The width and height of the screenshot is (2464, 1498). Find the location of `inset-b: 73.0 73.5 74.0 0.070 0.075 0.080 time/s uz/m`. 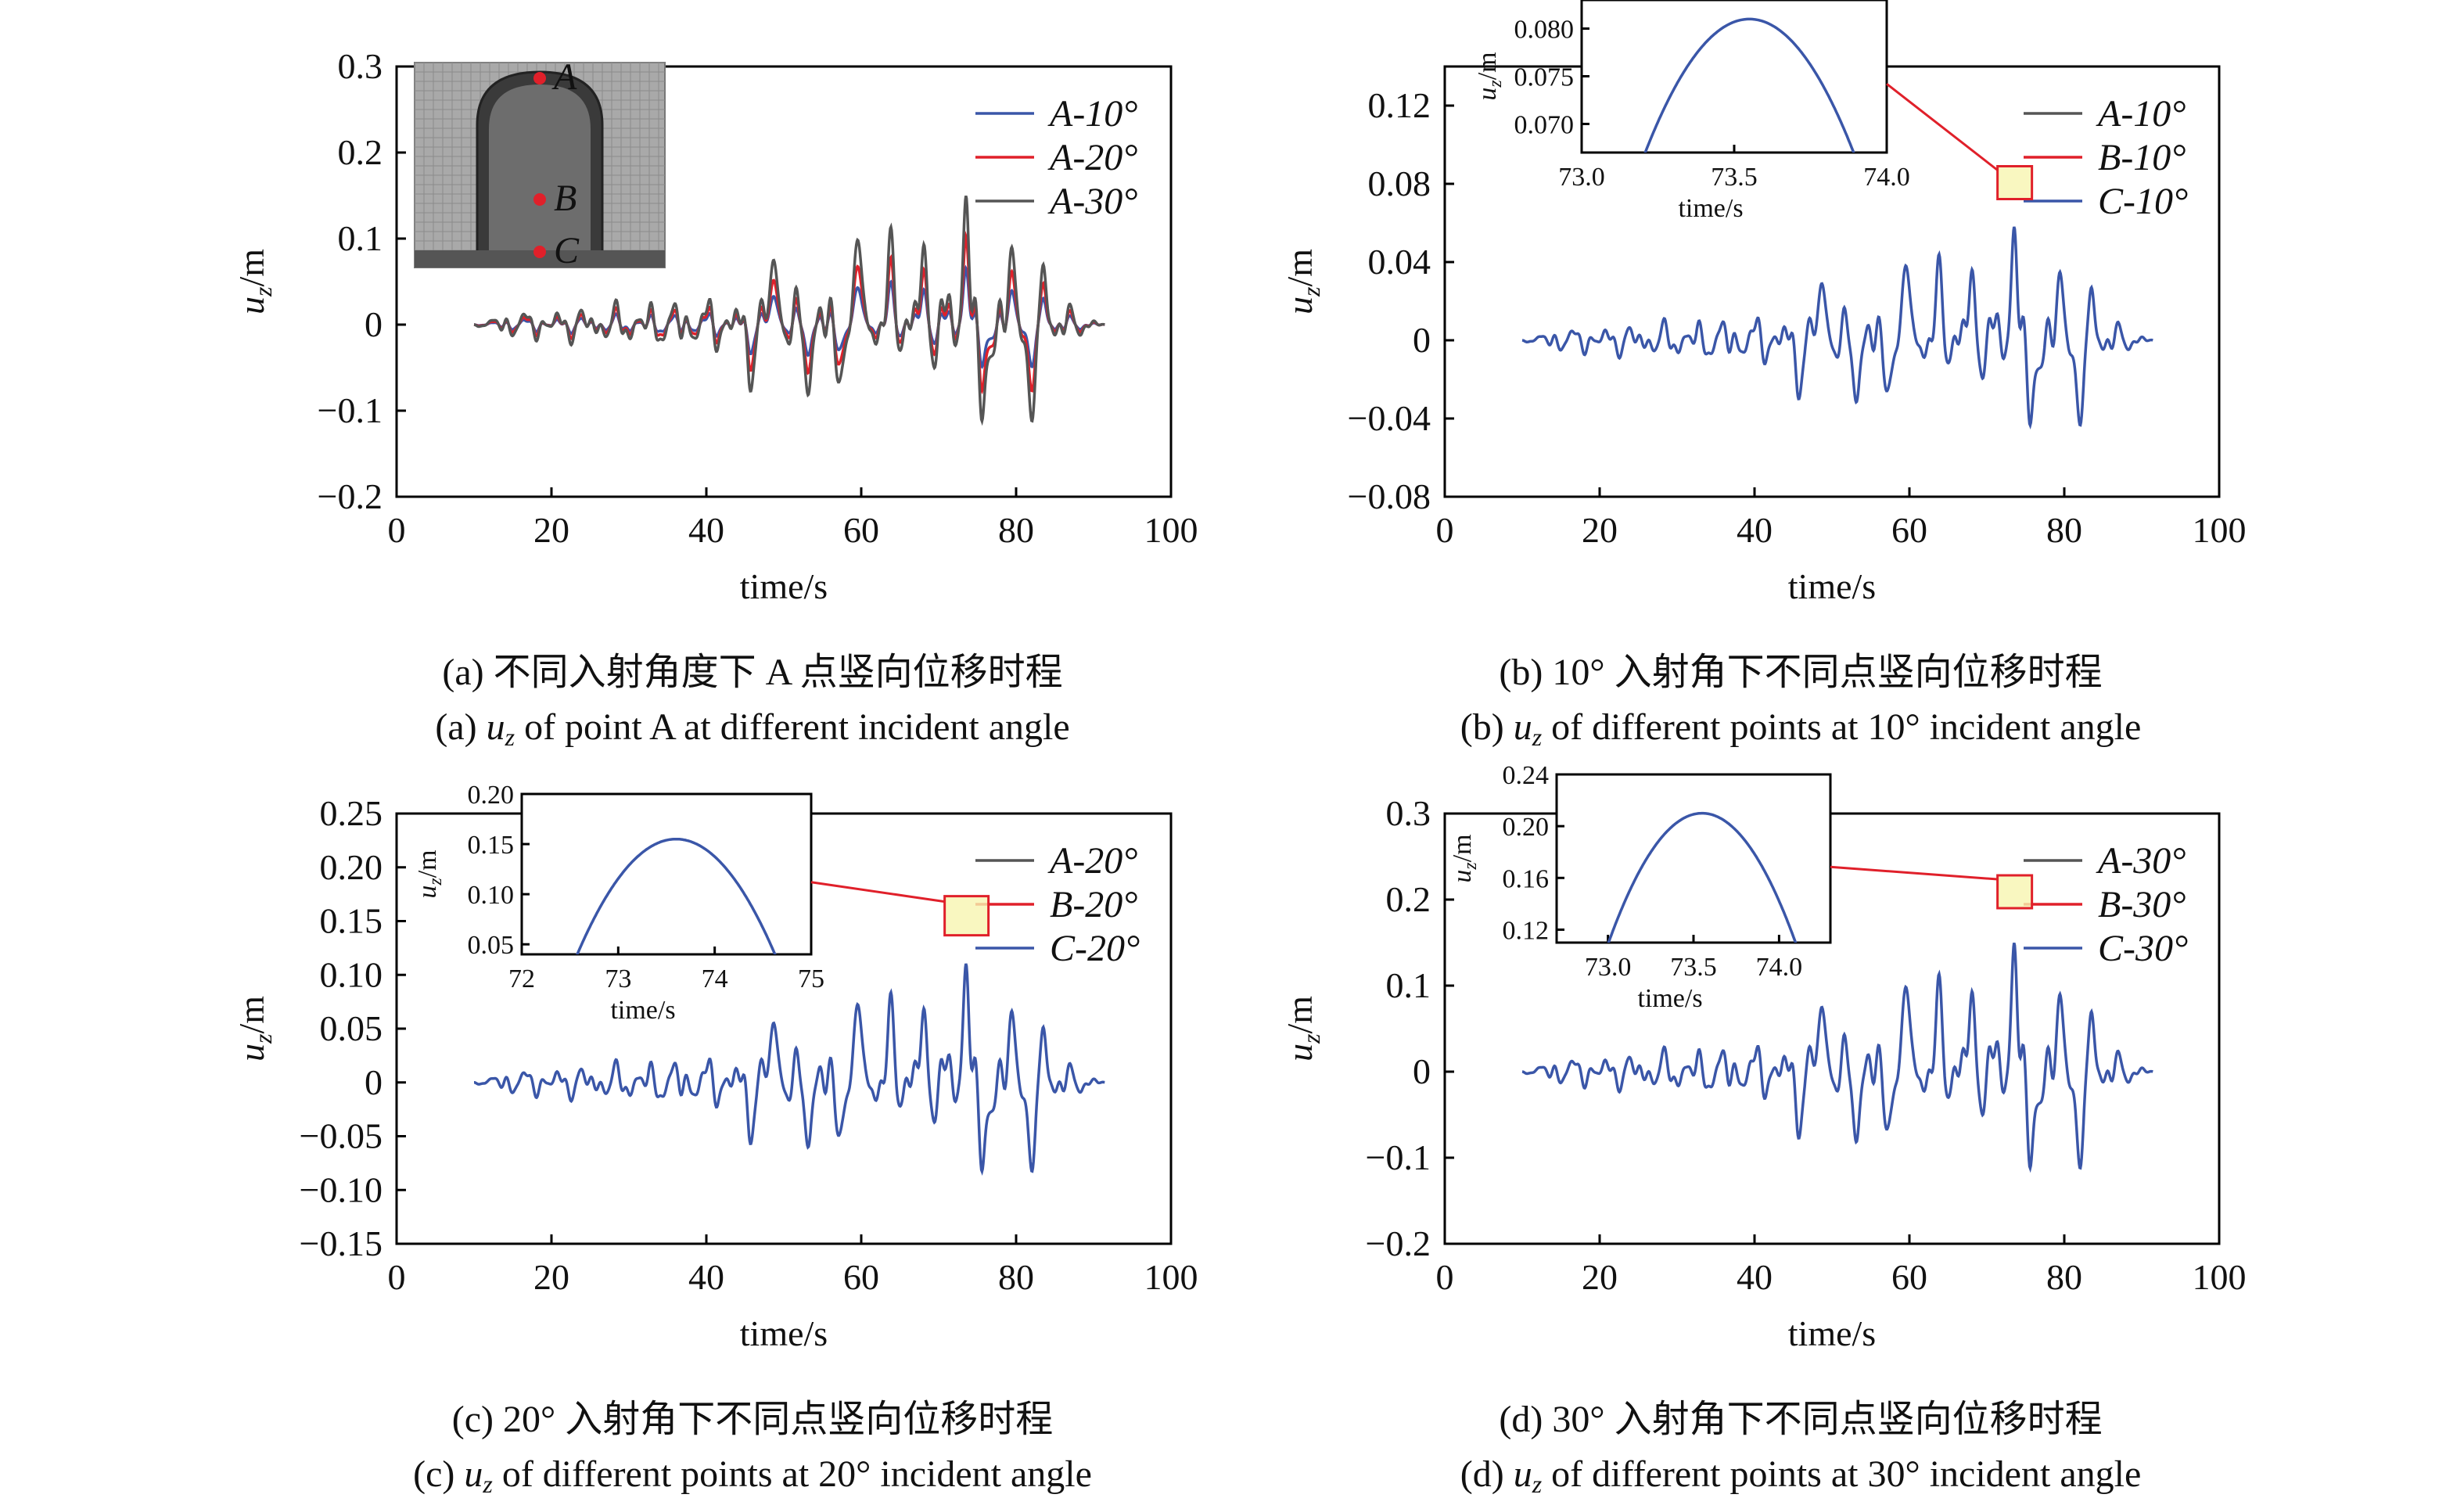

inset-b: 73.0 73.5 74.0 0.070 0.075 0.080 time/s uz/m is located at coordinates (1691, 112).